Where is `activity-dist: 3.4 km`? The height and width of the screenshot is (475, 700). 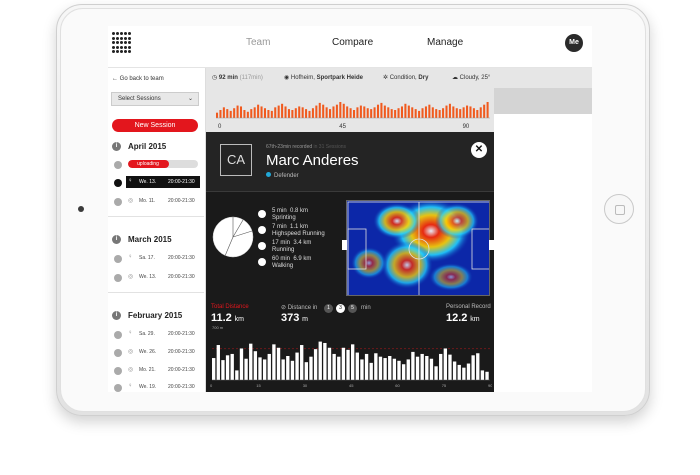 activity-dist: 3.4 km is located at coordinates (302, 243).